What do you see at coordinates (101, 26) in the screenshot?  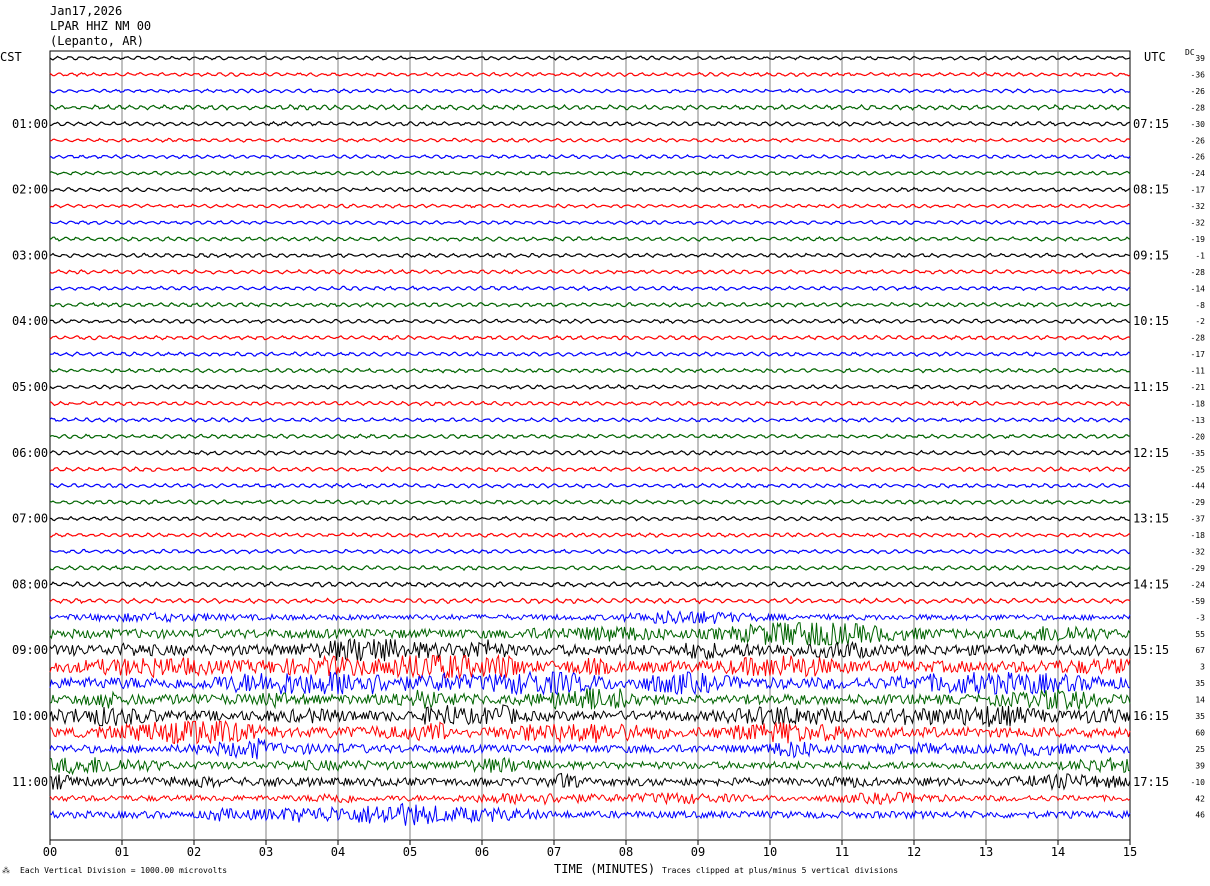 I see `station-label: LPAR HHZ NM 00` at bounding box center [101, 26].